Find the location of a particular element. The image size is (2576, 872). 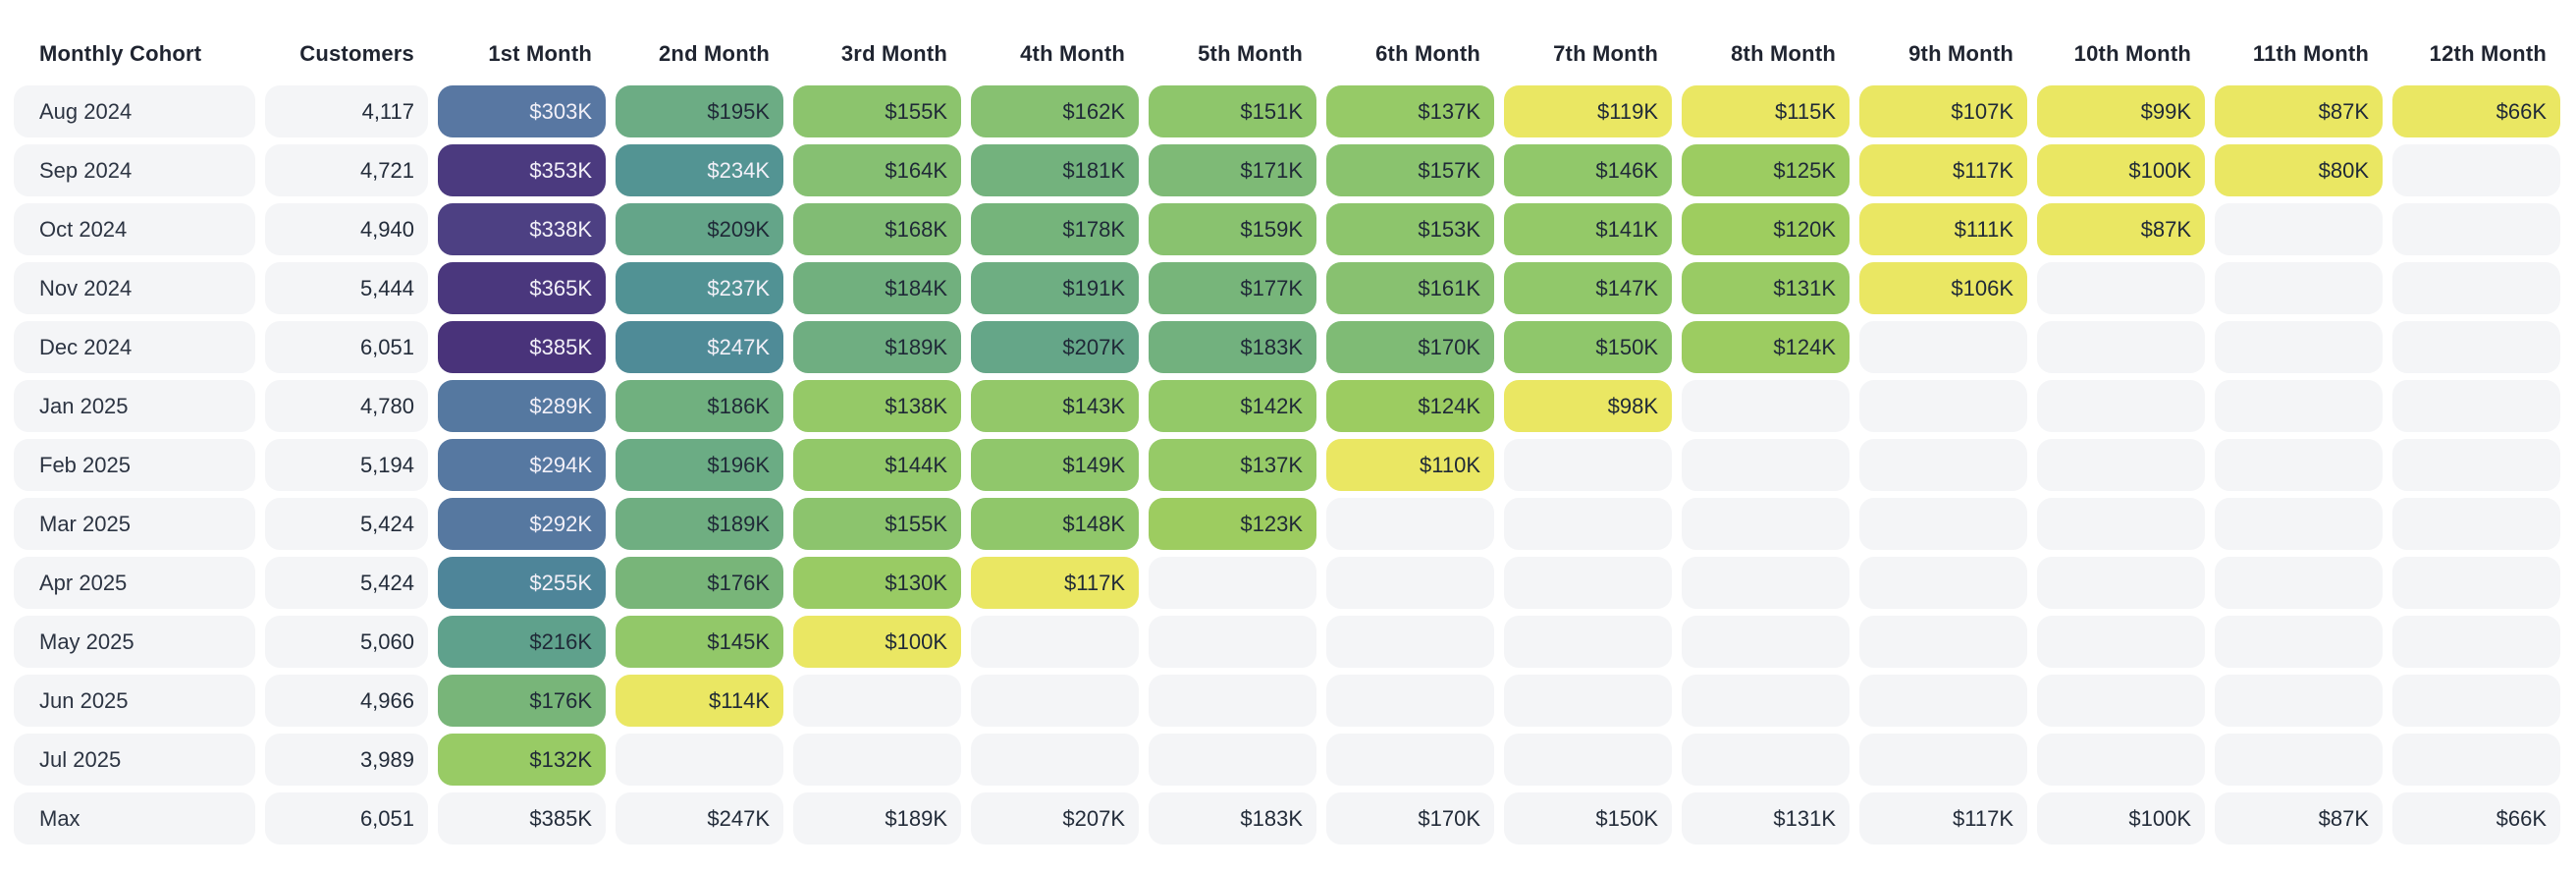

column-header-month-8: 8th Month is located at coordinates (1783, 53).